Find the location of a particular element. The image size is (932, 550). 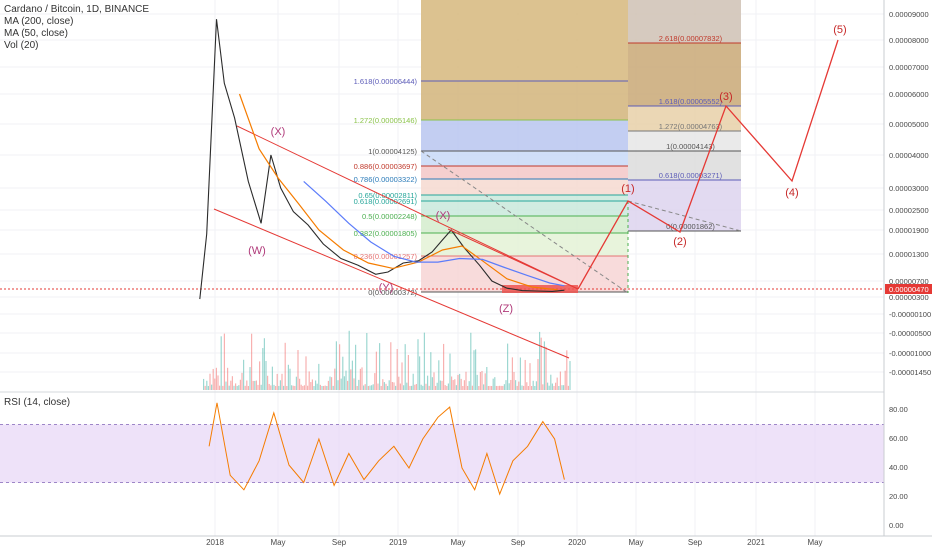

fib-level-label: 0.786(0.00003322) is located at coordinates (386, 179).